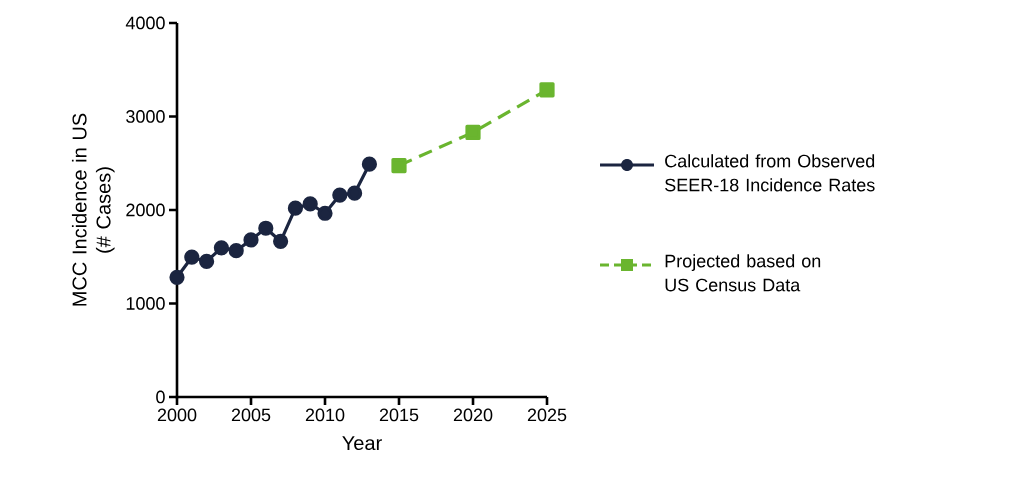 The width and height of the screenshot is (1019, 495). I want to click on y-tick-label: 4000, so click(145, 23).